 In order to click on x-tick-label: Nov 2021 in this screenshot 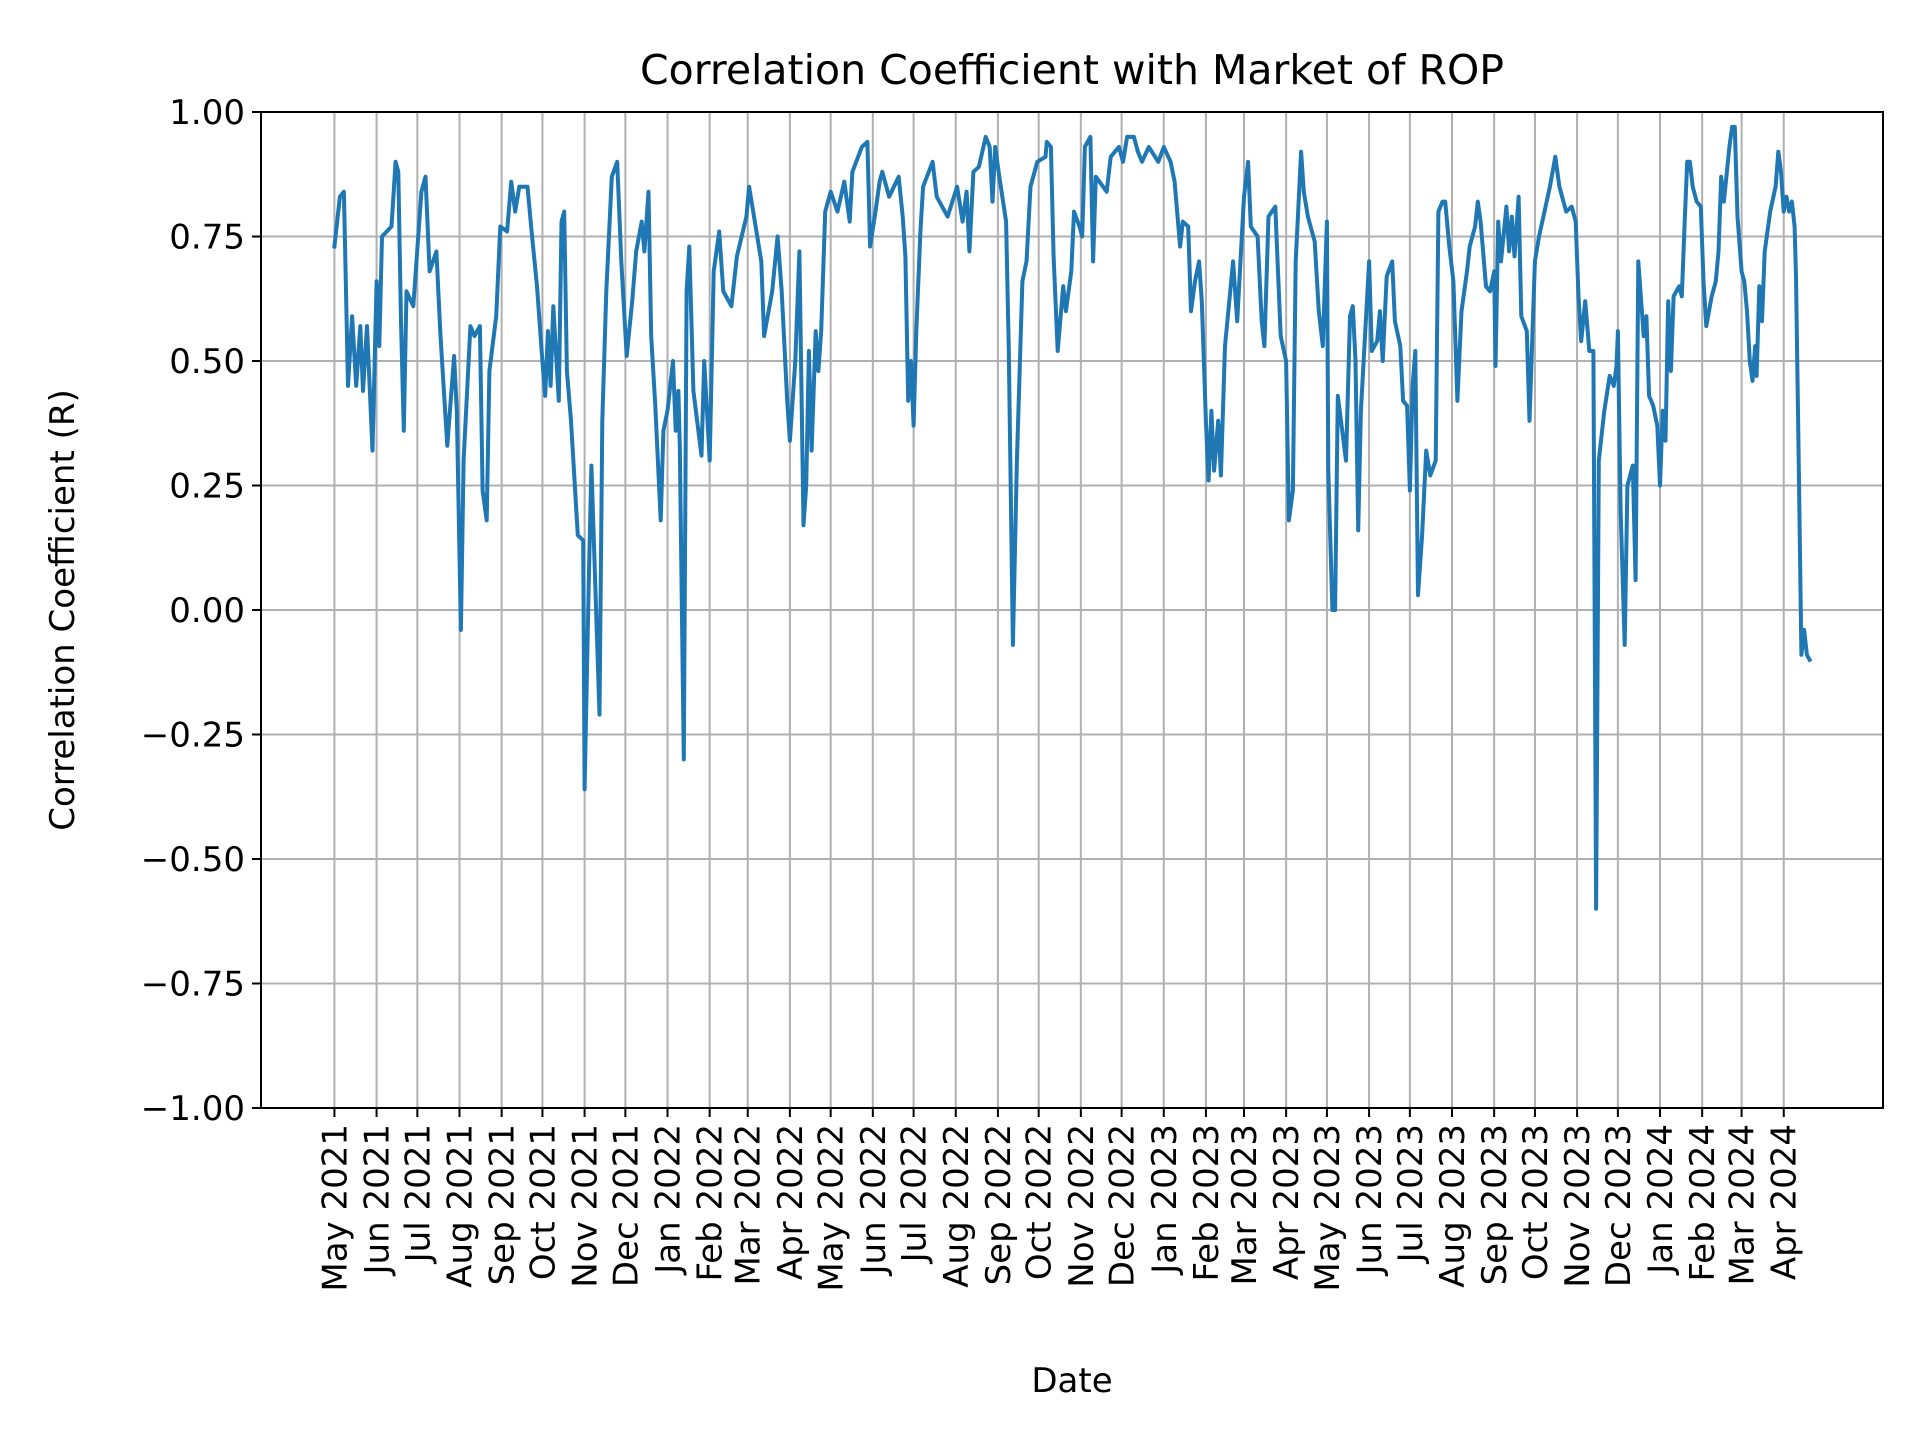, I will do `click(586, 1206)`.